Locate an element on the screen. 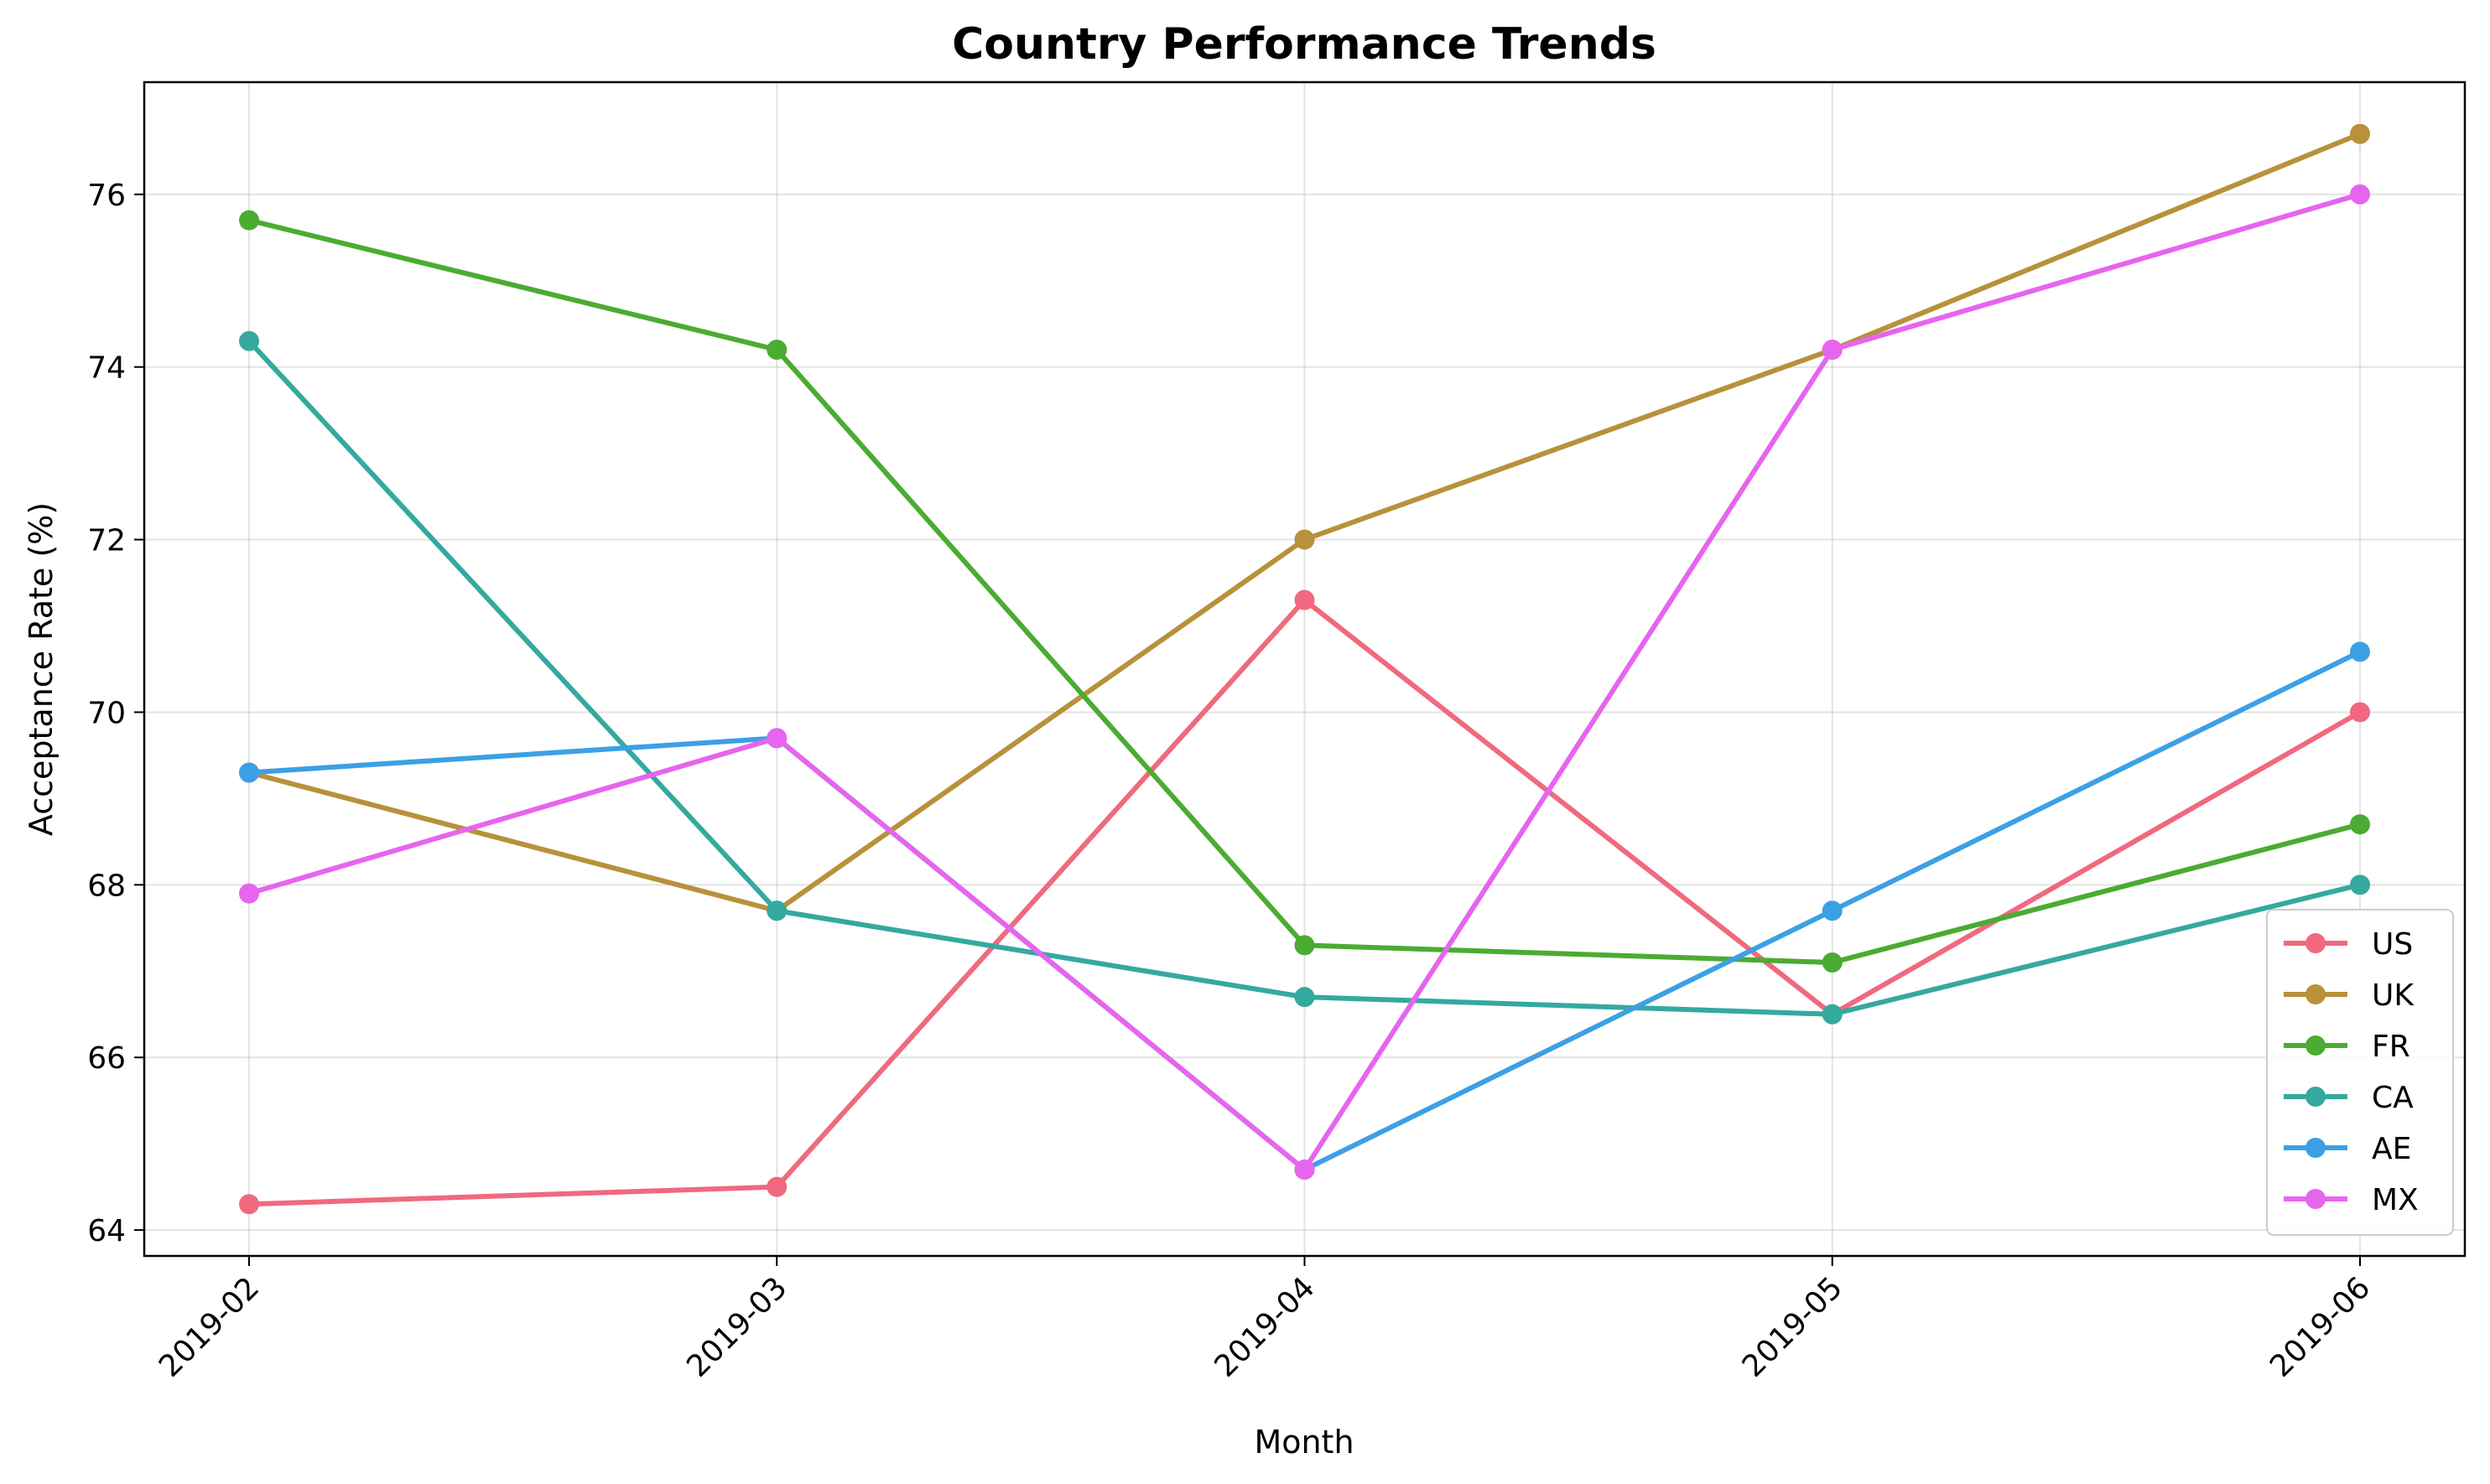  legend-label: FR is located at coordinates (2391, 1047).